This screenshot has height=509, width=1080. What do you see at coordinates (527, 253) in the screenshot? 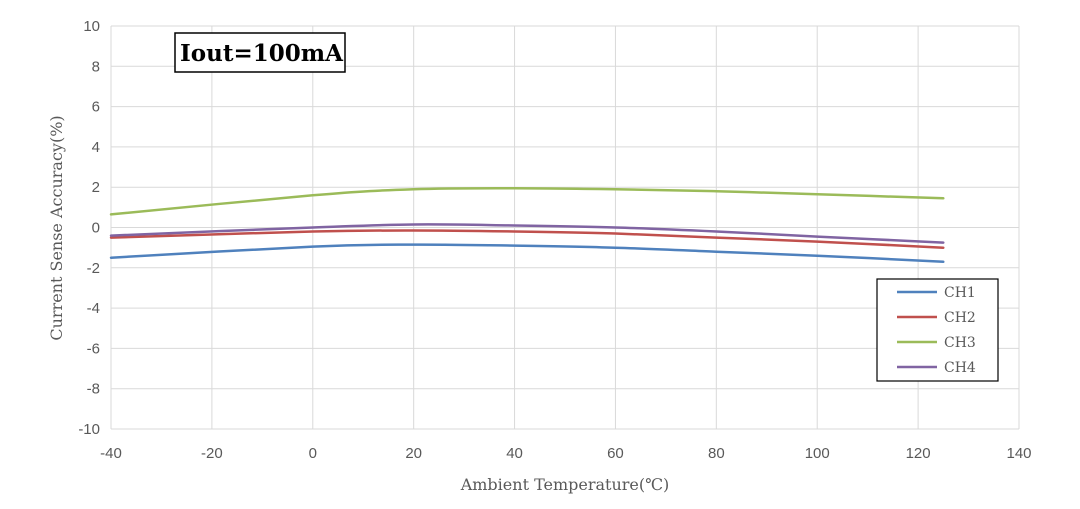
I see `series-line-ch1` at bounding box center [527, 253].